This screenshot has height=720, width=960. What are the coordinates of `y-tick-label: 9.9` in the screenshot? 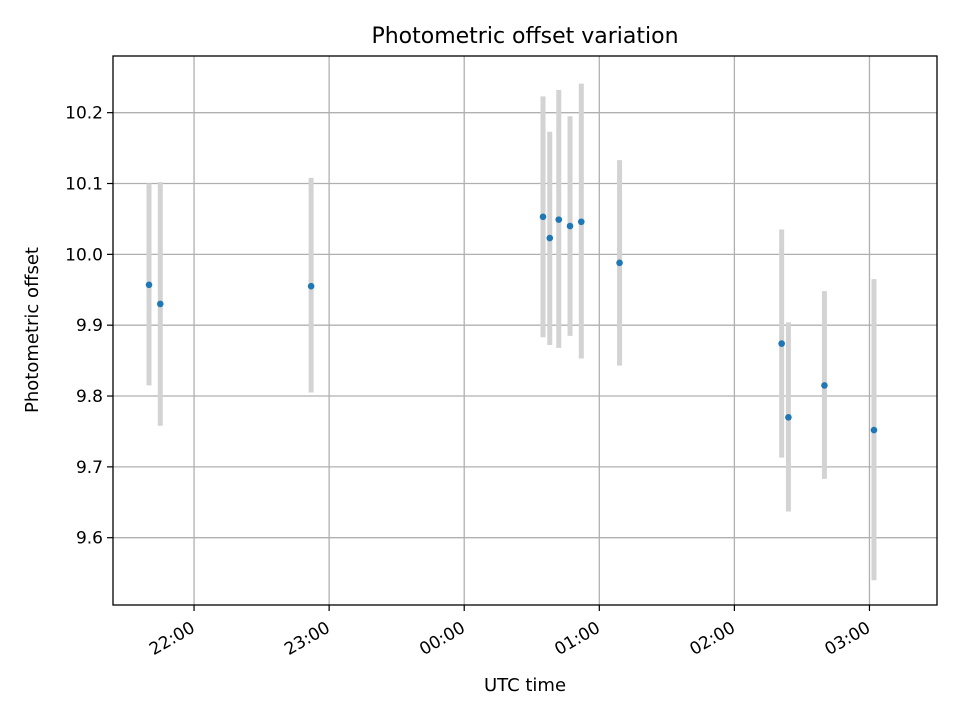 It's located at (89, 326).